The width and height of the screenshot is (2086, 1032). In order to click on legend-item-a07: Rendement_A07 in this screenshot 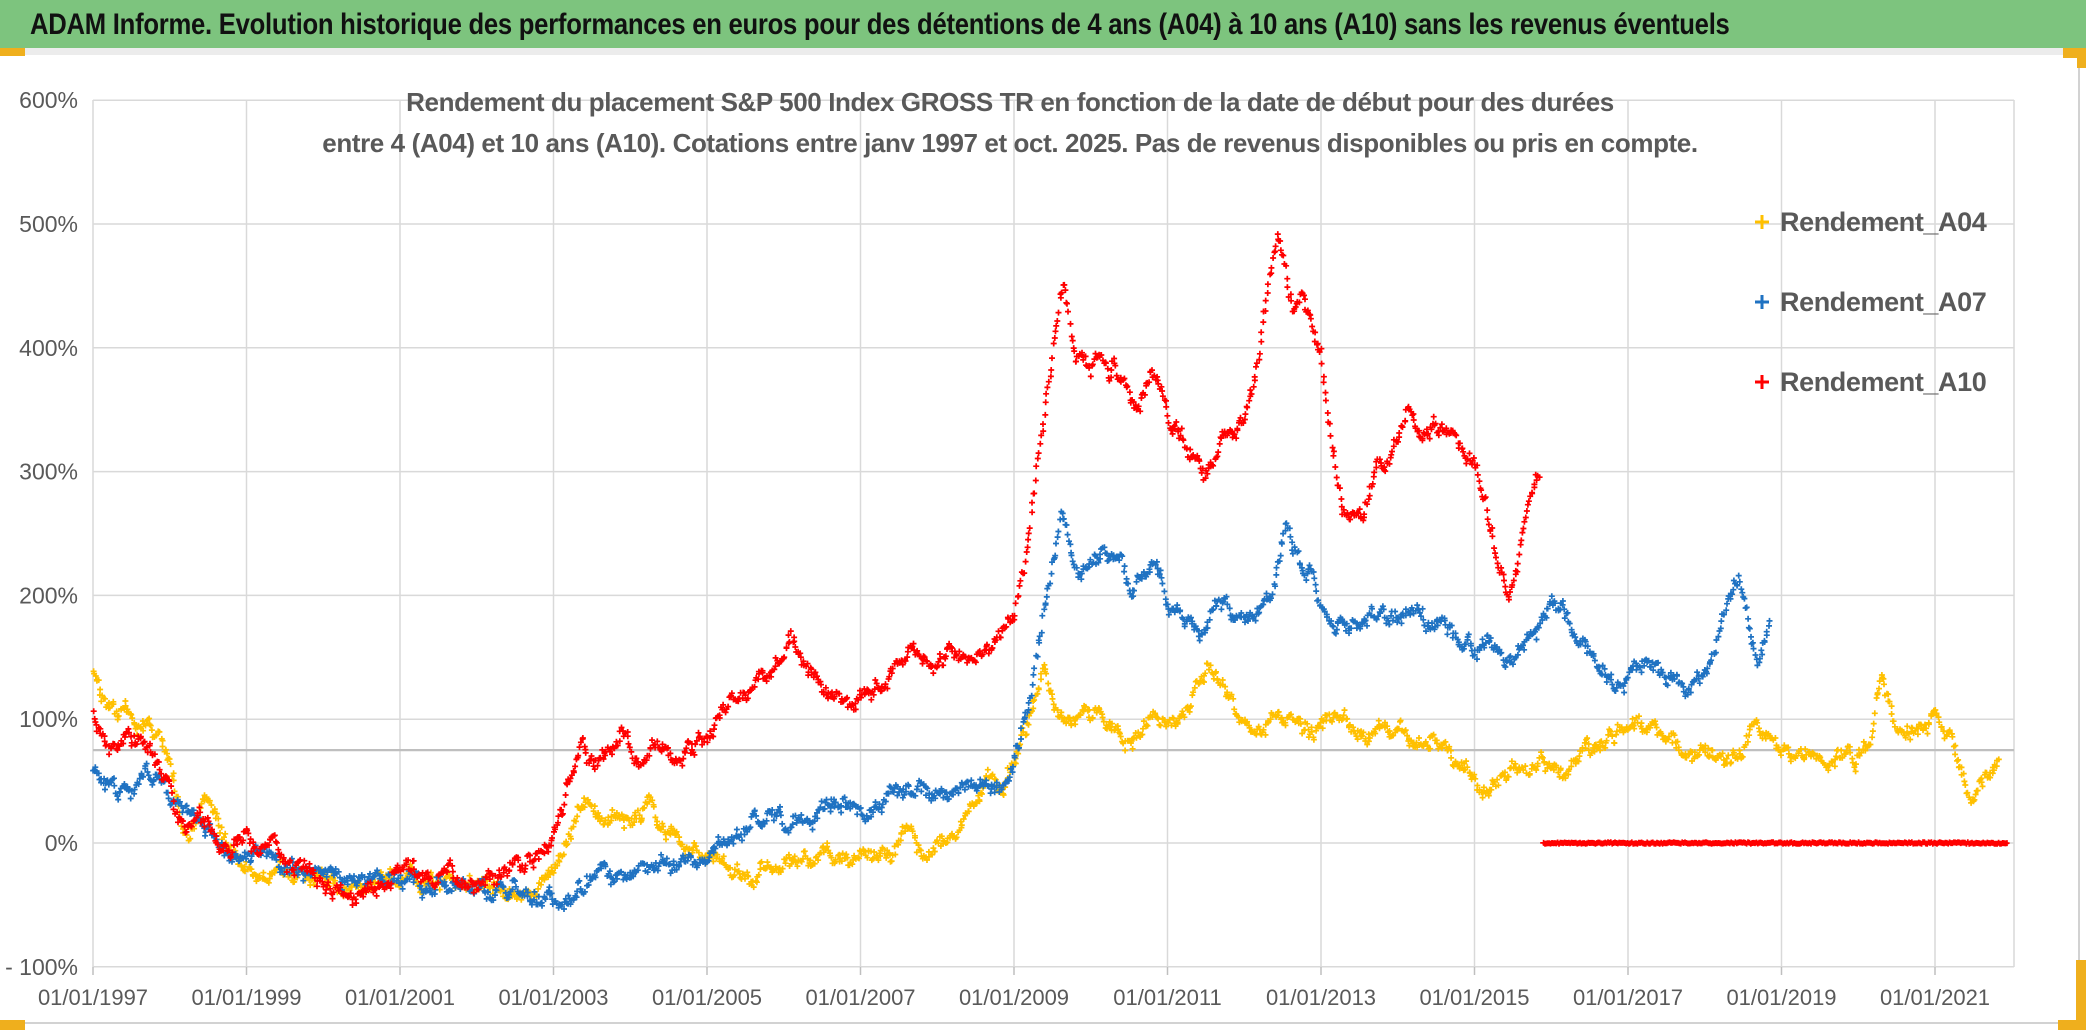, I will do `click(1883, 302)`.